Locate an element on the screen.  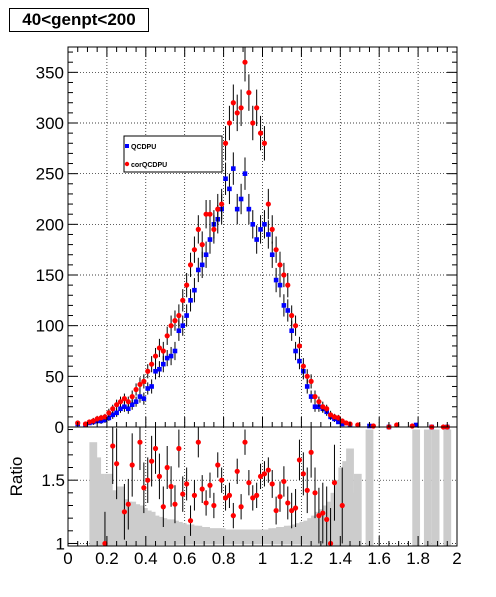
x-tick-label: 1.8 is located at coordinates (418, 558).